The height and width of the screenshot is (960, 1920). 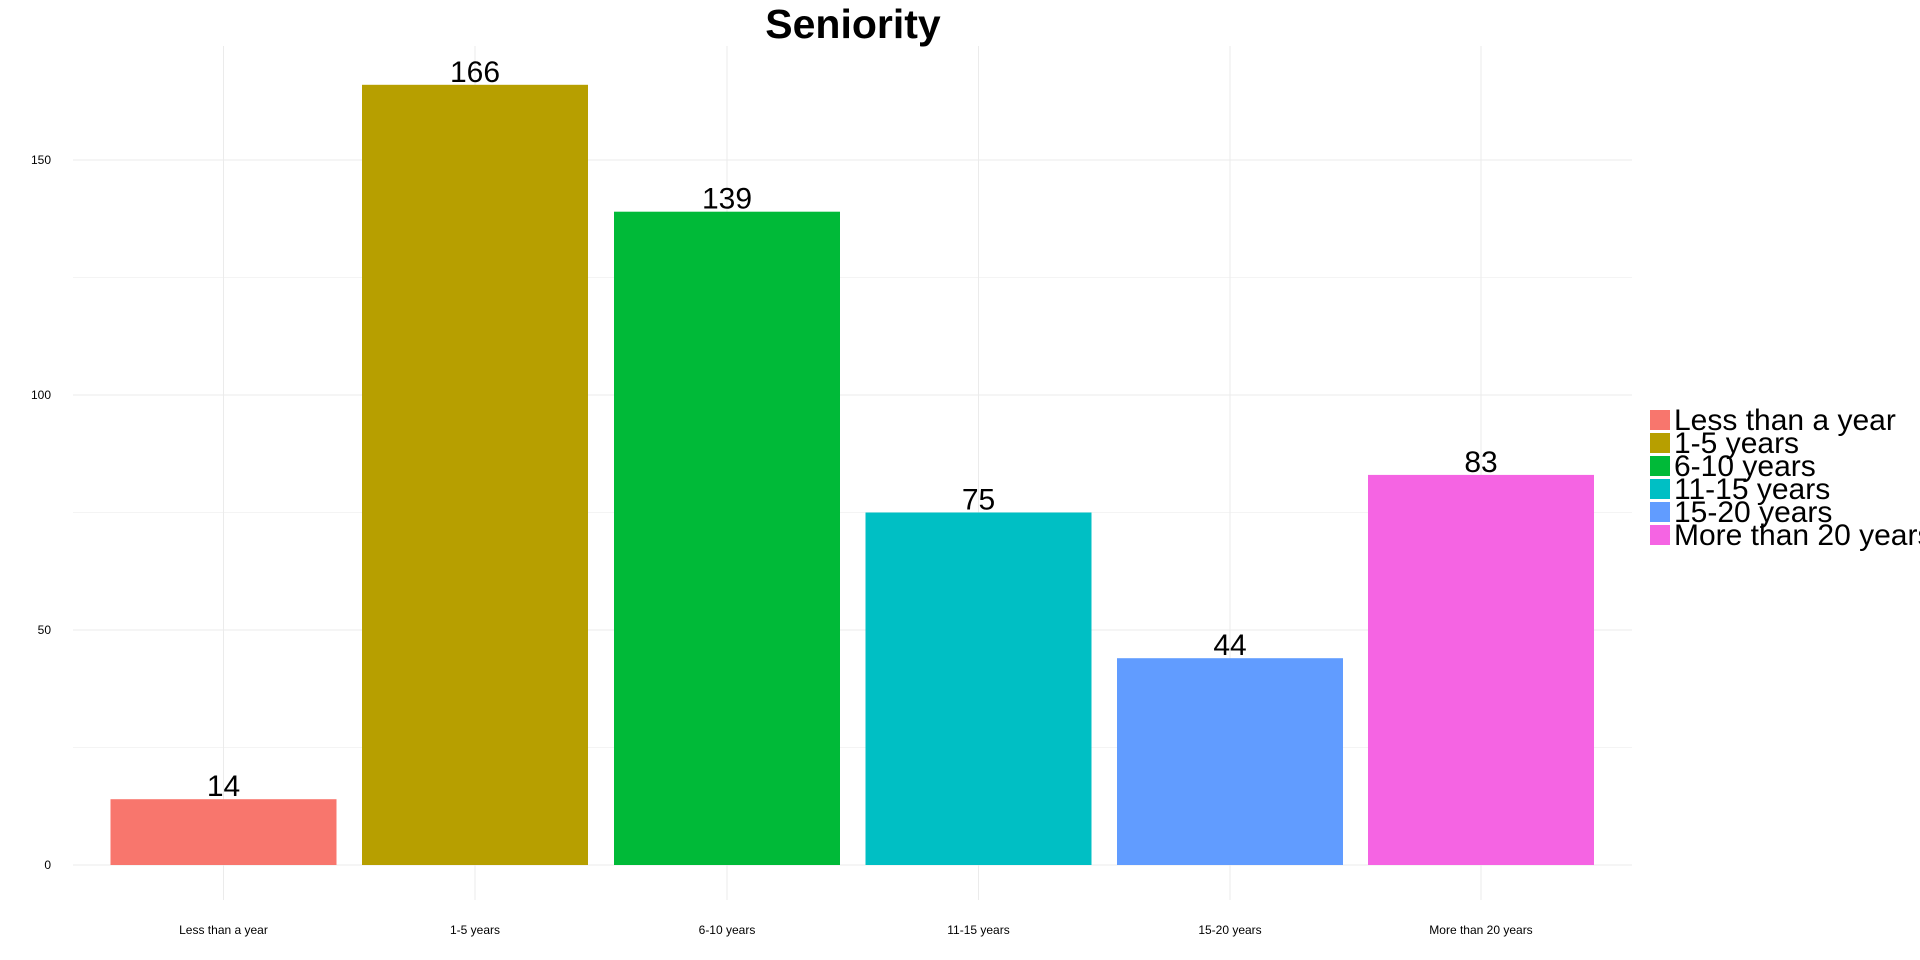 What do you see at coordinates (1480, 930) in the screenshot?
I see `x-tick-label: More than 20 years` at bounding box center [1480, 930].